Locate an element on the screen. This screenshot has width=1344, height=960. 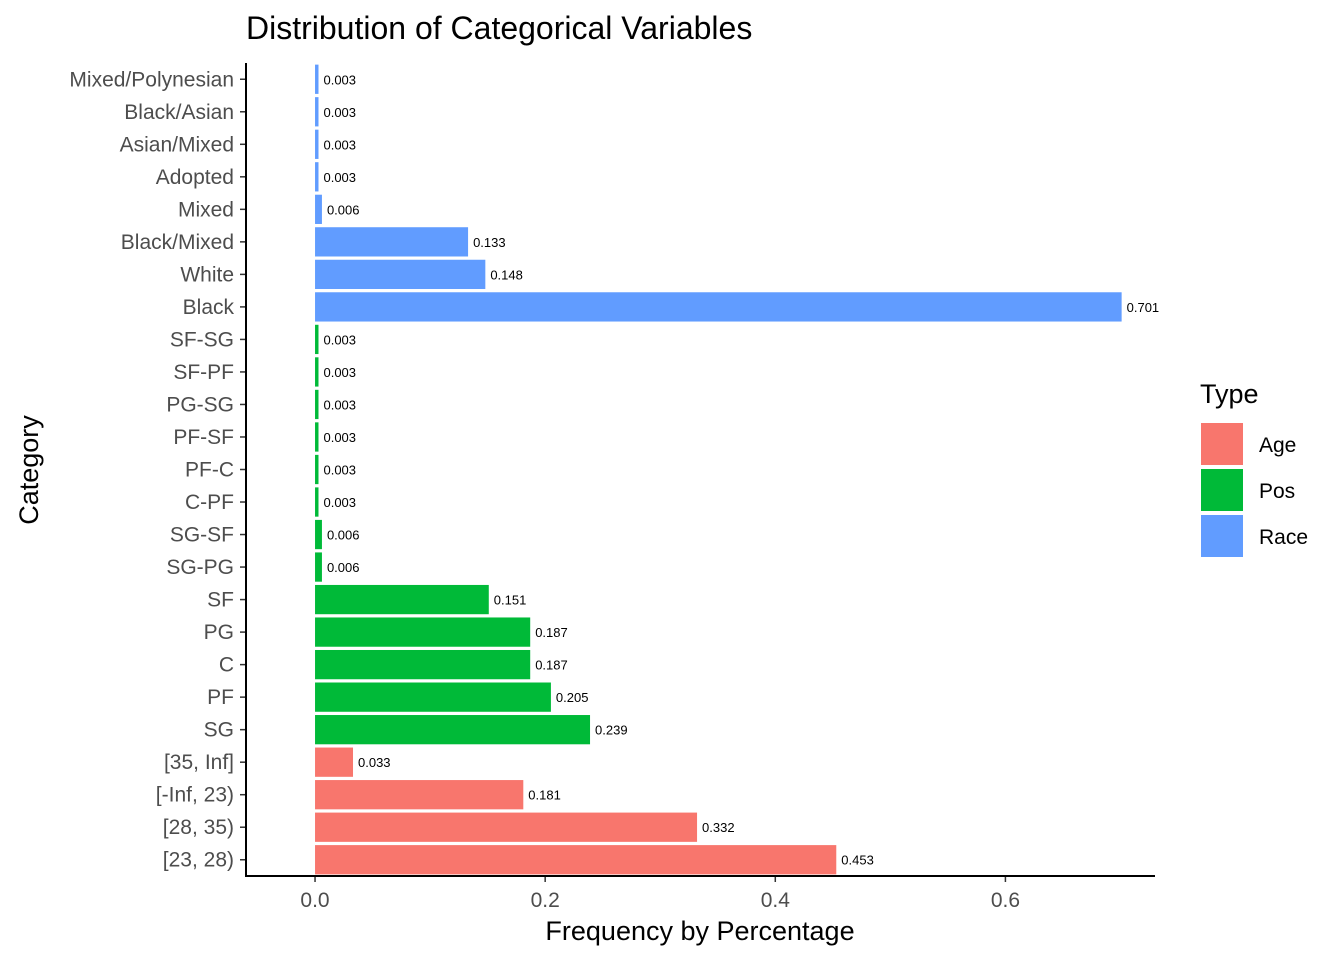
x-tick-label: 0.4 is located at coordinates (776, 900).